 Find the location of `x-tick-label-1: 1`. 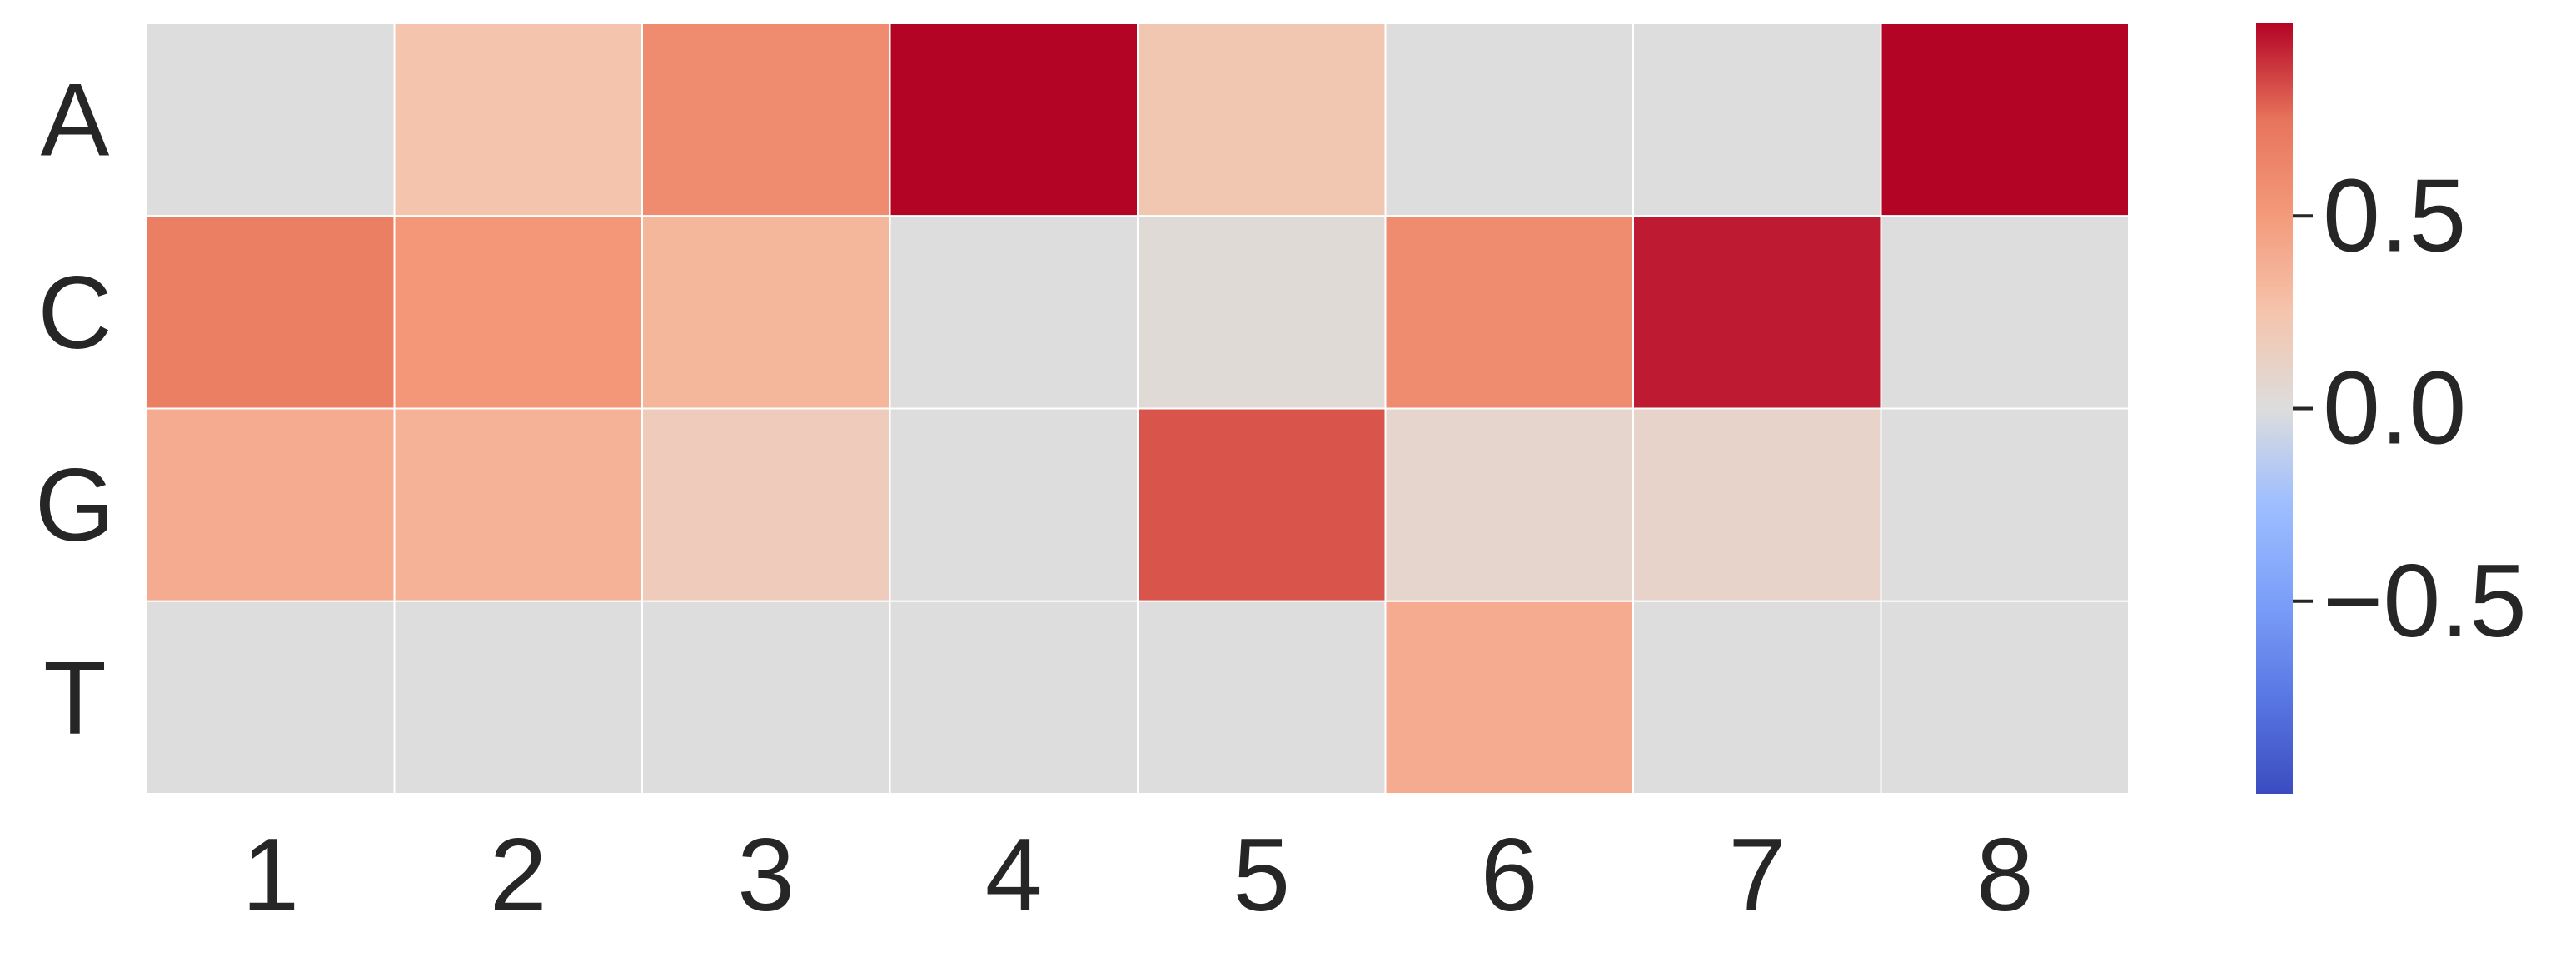

x-tick-label-1: 1 is located at coordinates (270, 875).